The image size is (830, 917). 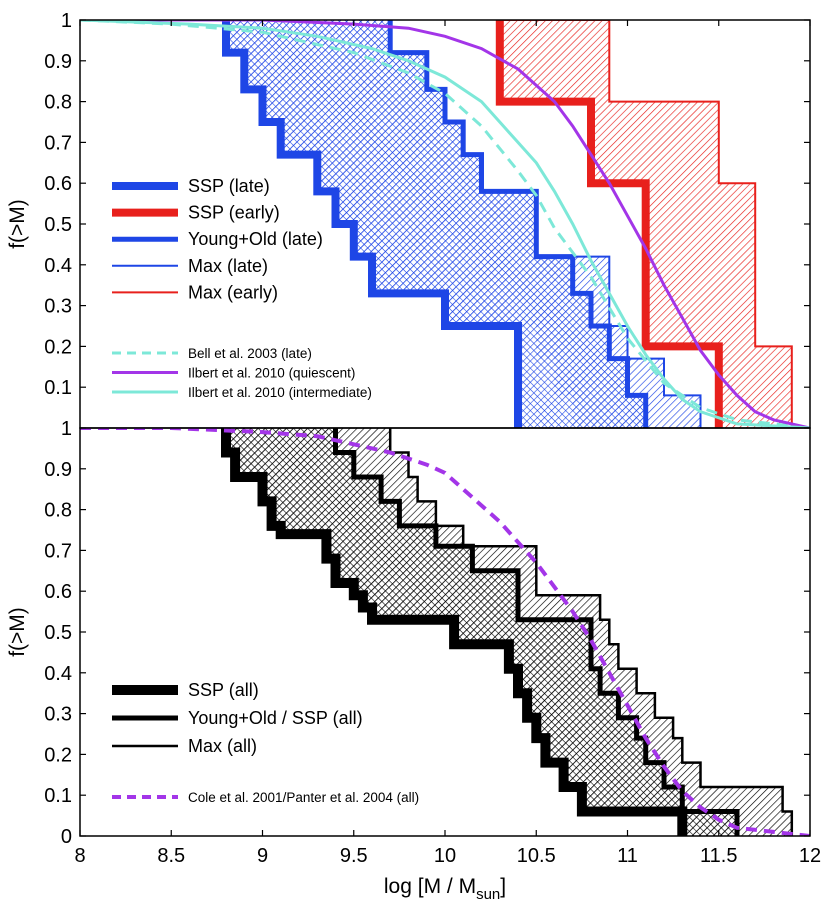 I want to click on top-ytick-label-5: 0.5, so click(x=58, y=225).